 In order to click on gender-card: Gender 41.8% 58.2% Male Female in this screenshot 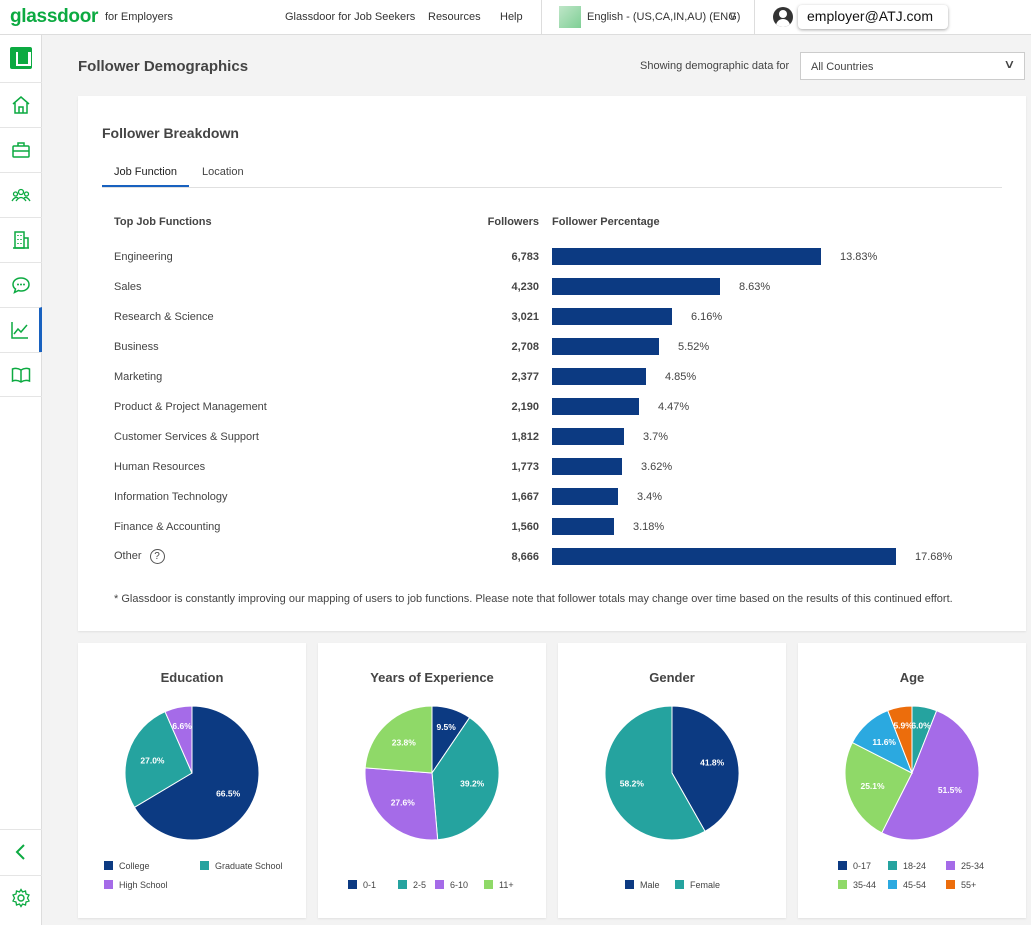, I will do `click(672, 780)`.